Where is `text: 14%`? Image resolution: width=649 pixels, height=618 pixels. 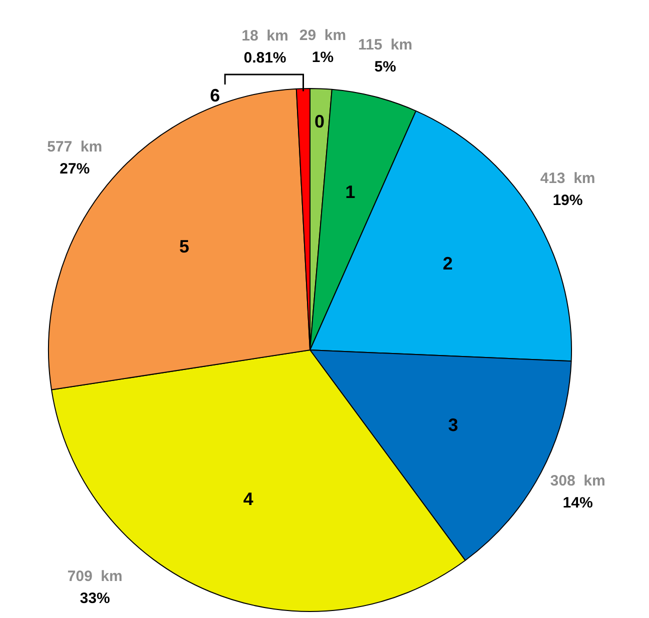 text: 14% is located at coordinates (577, 503).